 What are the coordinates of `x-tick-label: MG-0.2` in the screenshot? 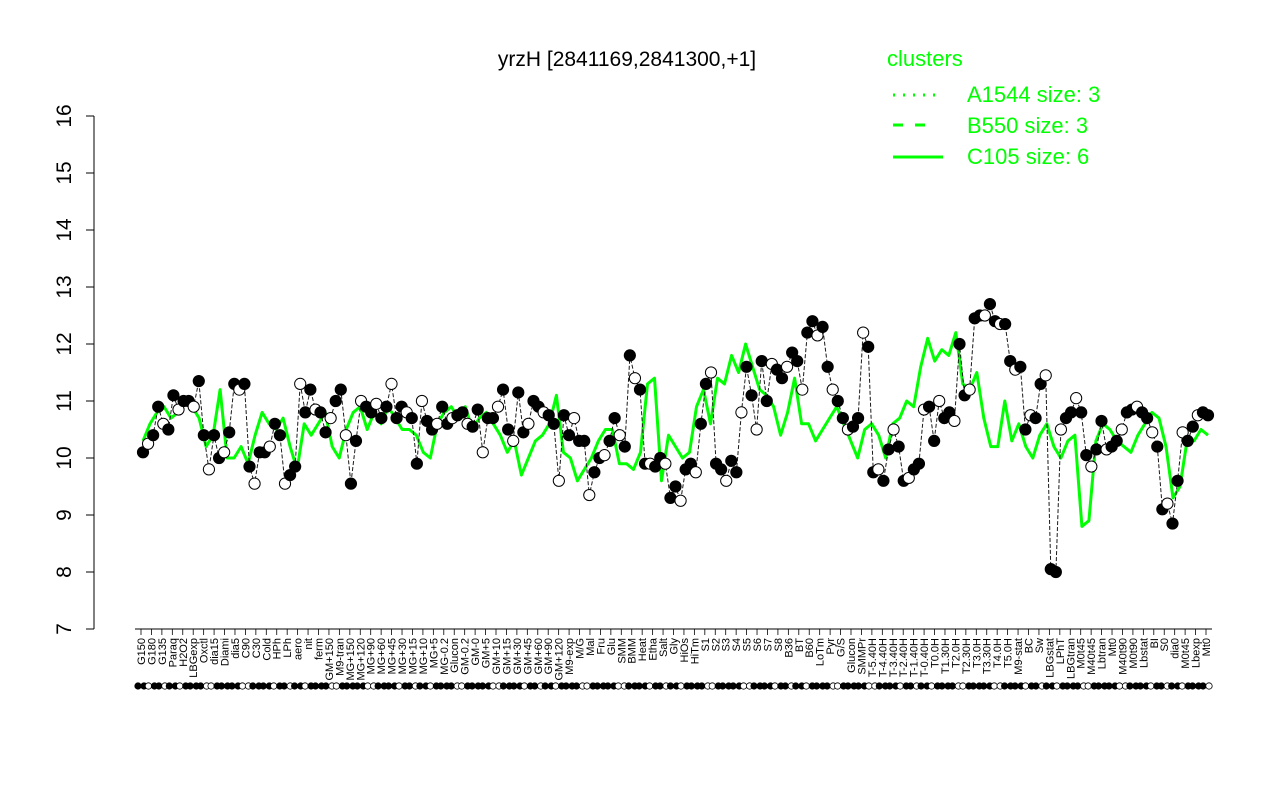 It's located at (445, 656).